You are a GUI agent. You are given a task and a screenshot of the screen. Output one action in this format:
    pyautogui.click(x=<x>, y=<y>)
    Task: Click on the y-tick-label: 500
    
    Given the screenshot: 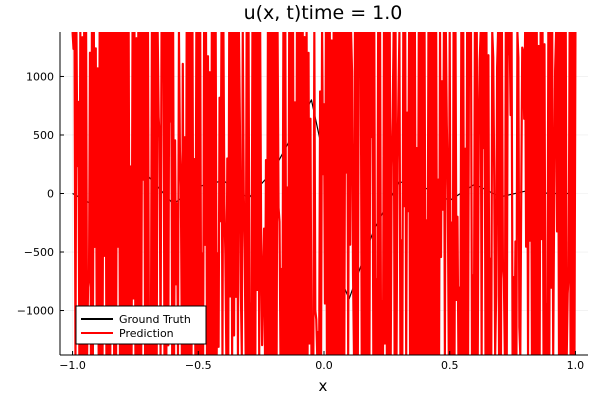 What is the action you would take?
    pyautogui.click(x=43, y=135)
    